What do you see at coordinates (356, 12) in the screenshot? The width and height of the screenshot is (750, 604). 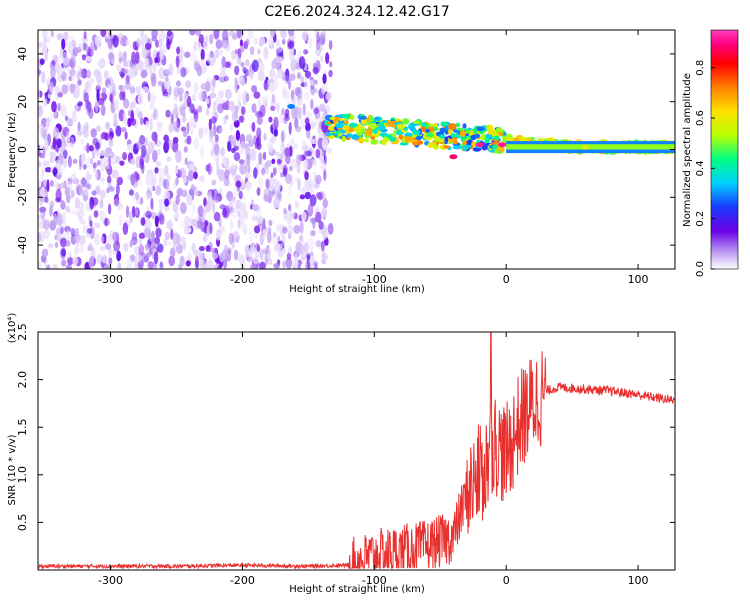 I see `figure-title: C2E6.2024.324.12.42.G17` at bounding box center [356, 12].